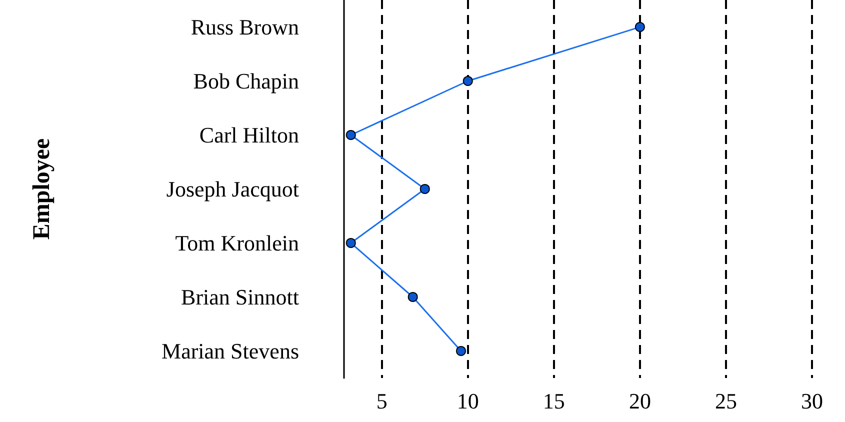 The image size is (845, 422). Describe the element at coordinates (725, 401) in the screenshot. I see `x-tick-label: 25` at that location.